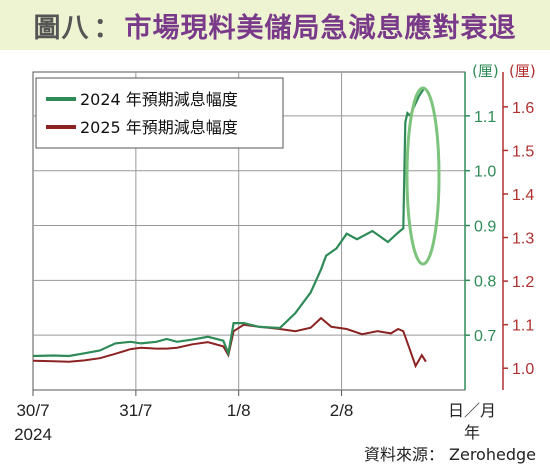  Describe the element at coordinates (320, 28) in the screenshot. I see `title-text: 市場現料美儲局急減息應對衰退` at that location.